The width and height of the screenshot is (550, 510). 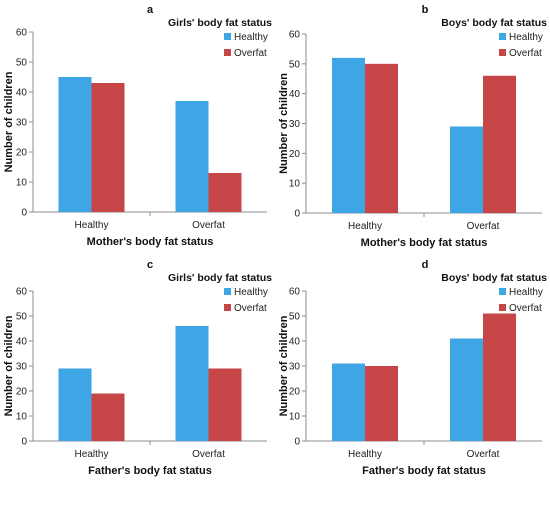 I want to click on y-tick-label-d-4: 40, so click(x=295, y=342).